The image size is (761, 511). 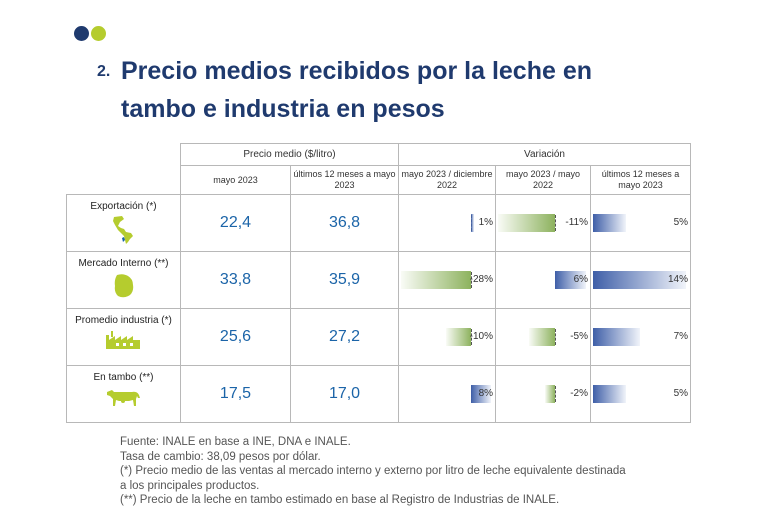 What do you see at coordinates (681, 336) in the screenshot?
I see `variation-value: 7%` at bounding box center [681, 336].